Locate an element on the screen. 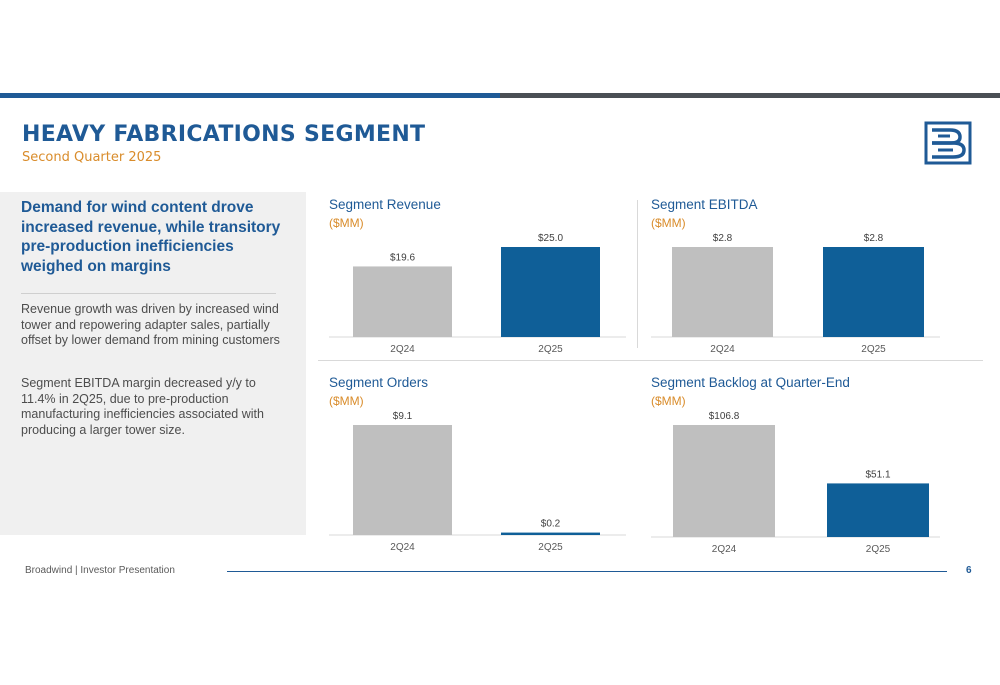  broadwind-logo-icon is located at coordinates (948, 143).